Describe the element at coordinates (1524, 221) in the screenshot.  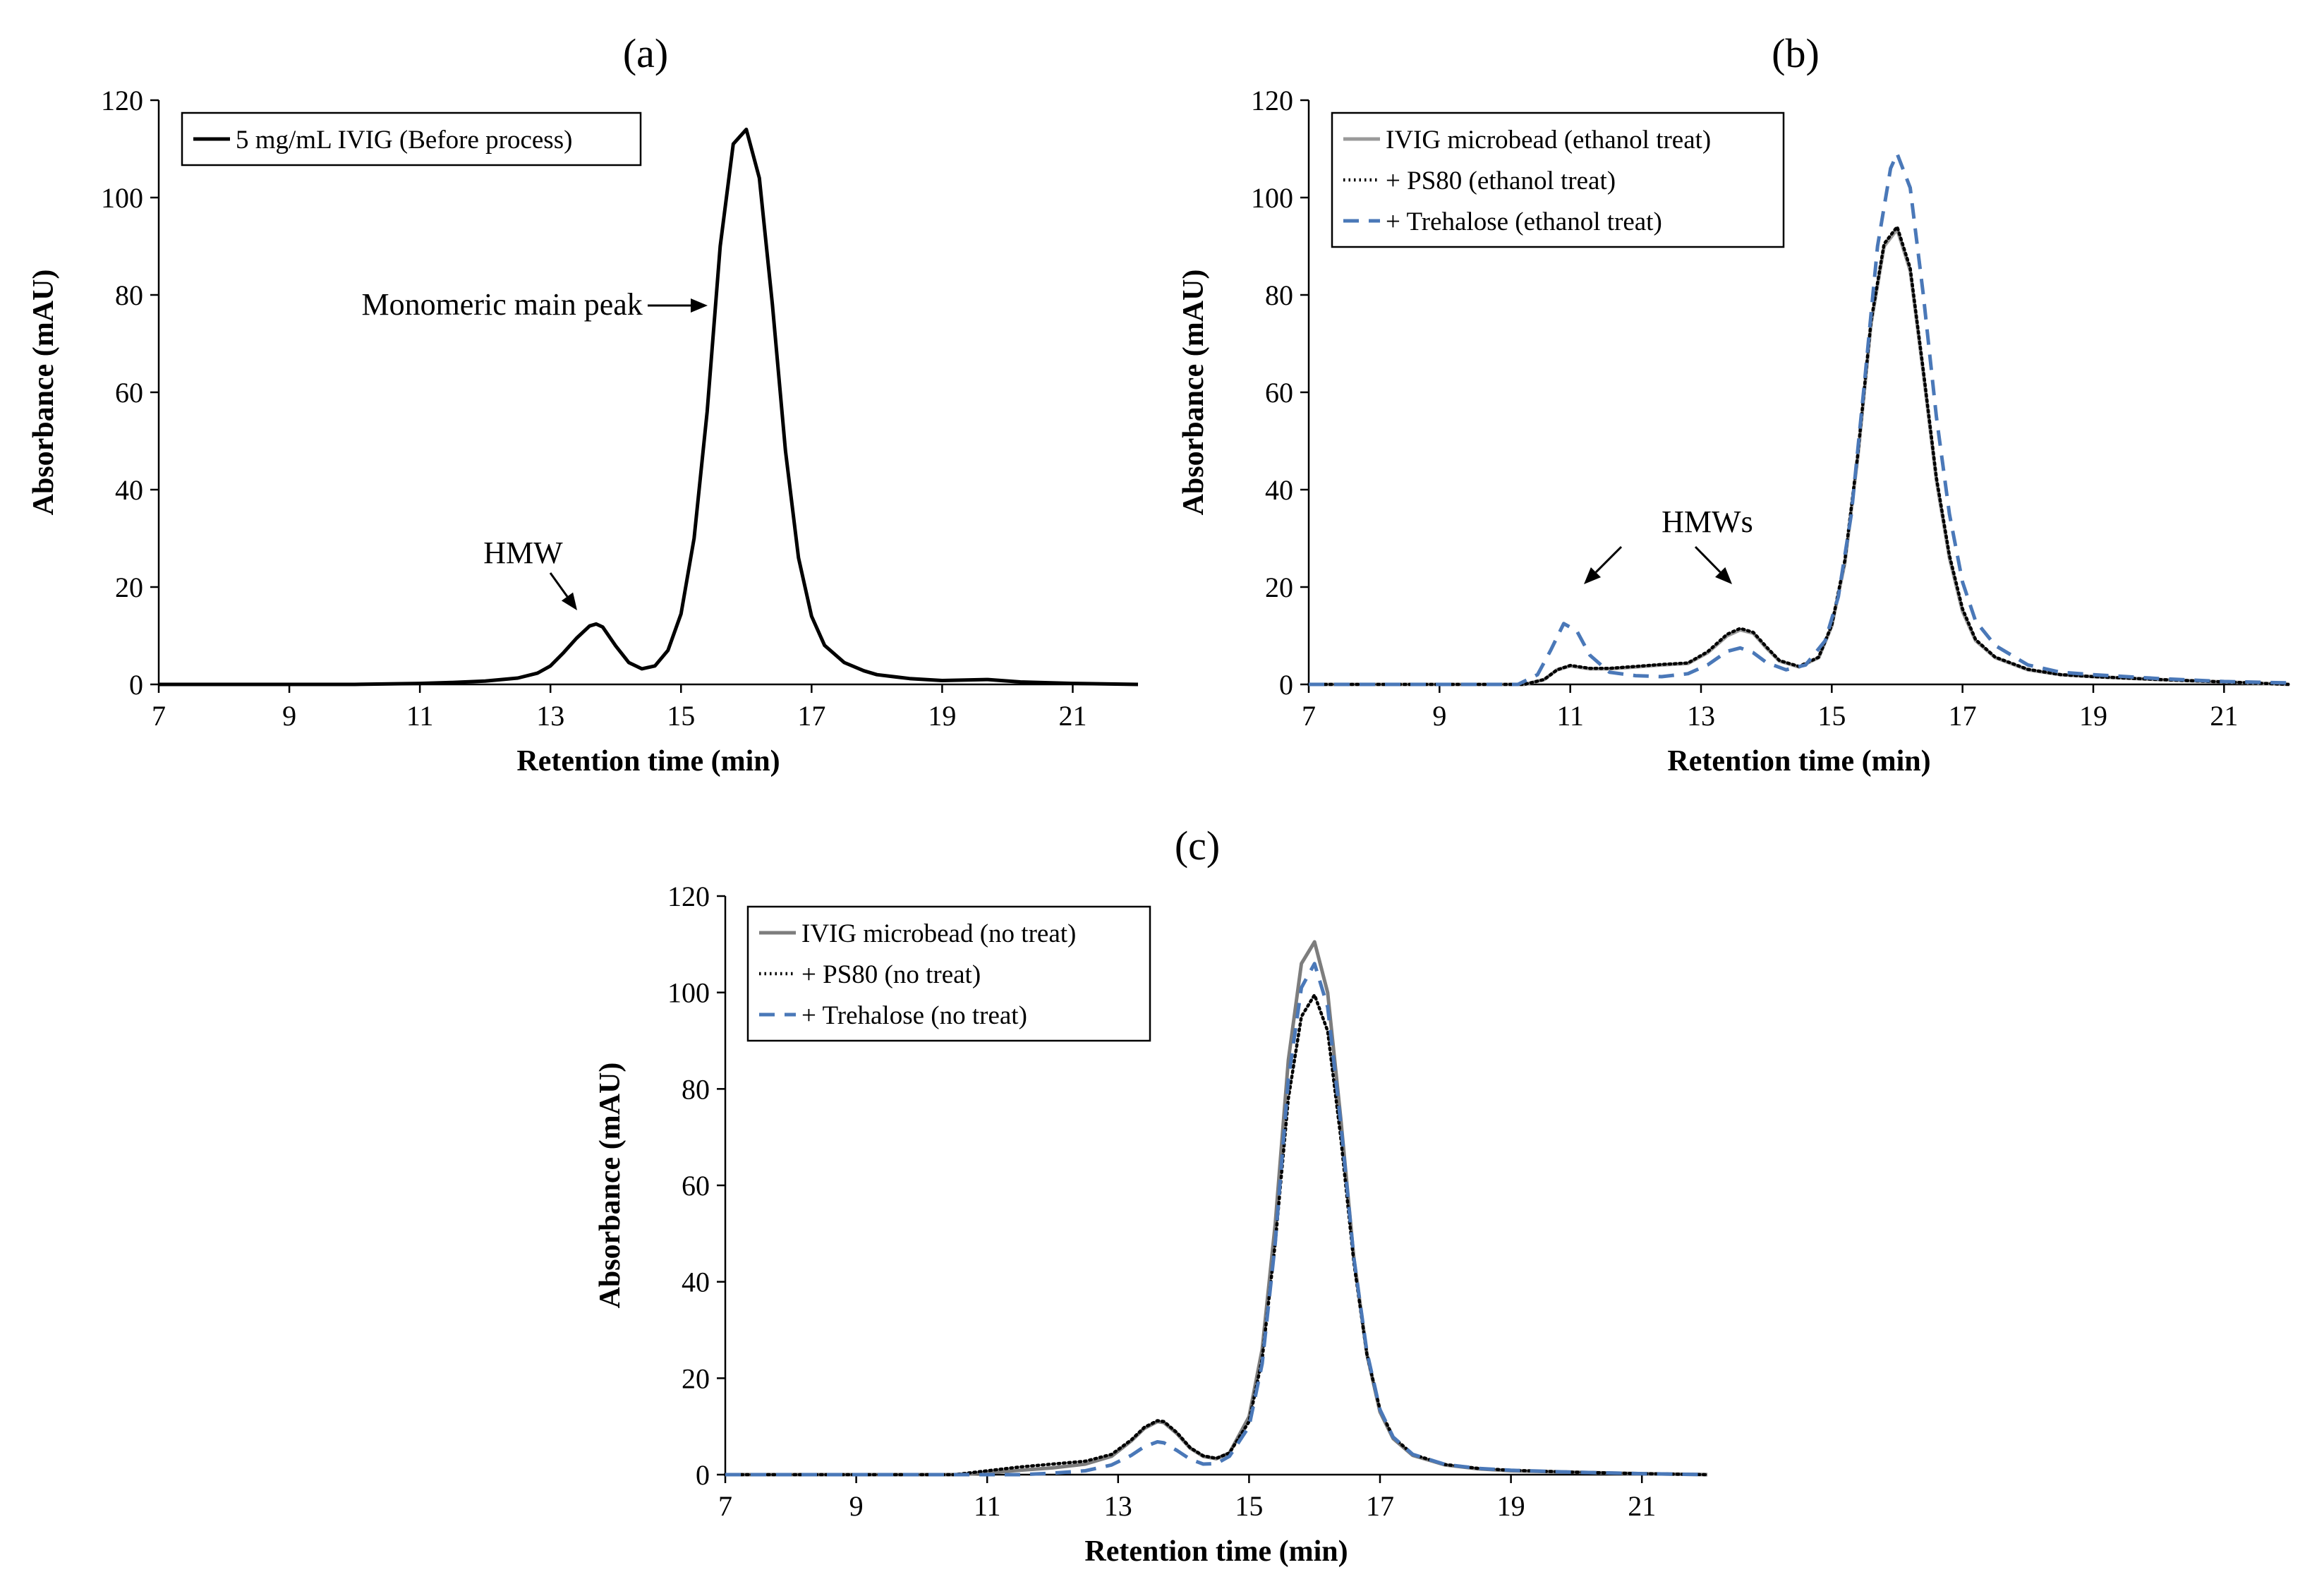
I see `legend-entry: + Trehalose (ethanol treat)` at that location.